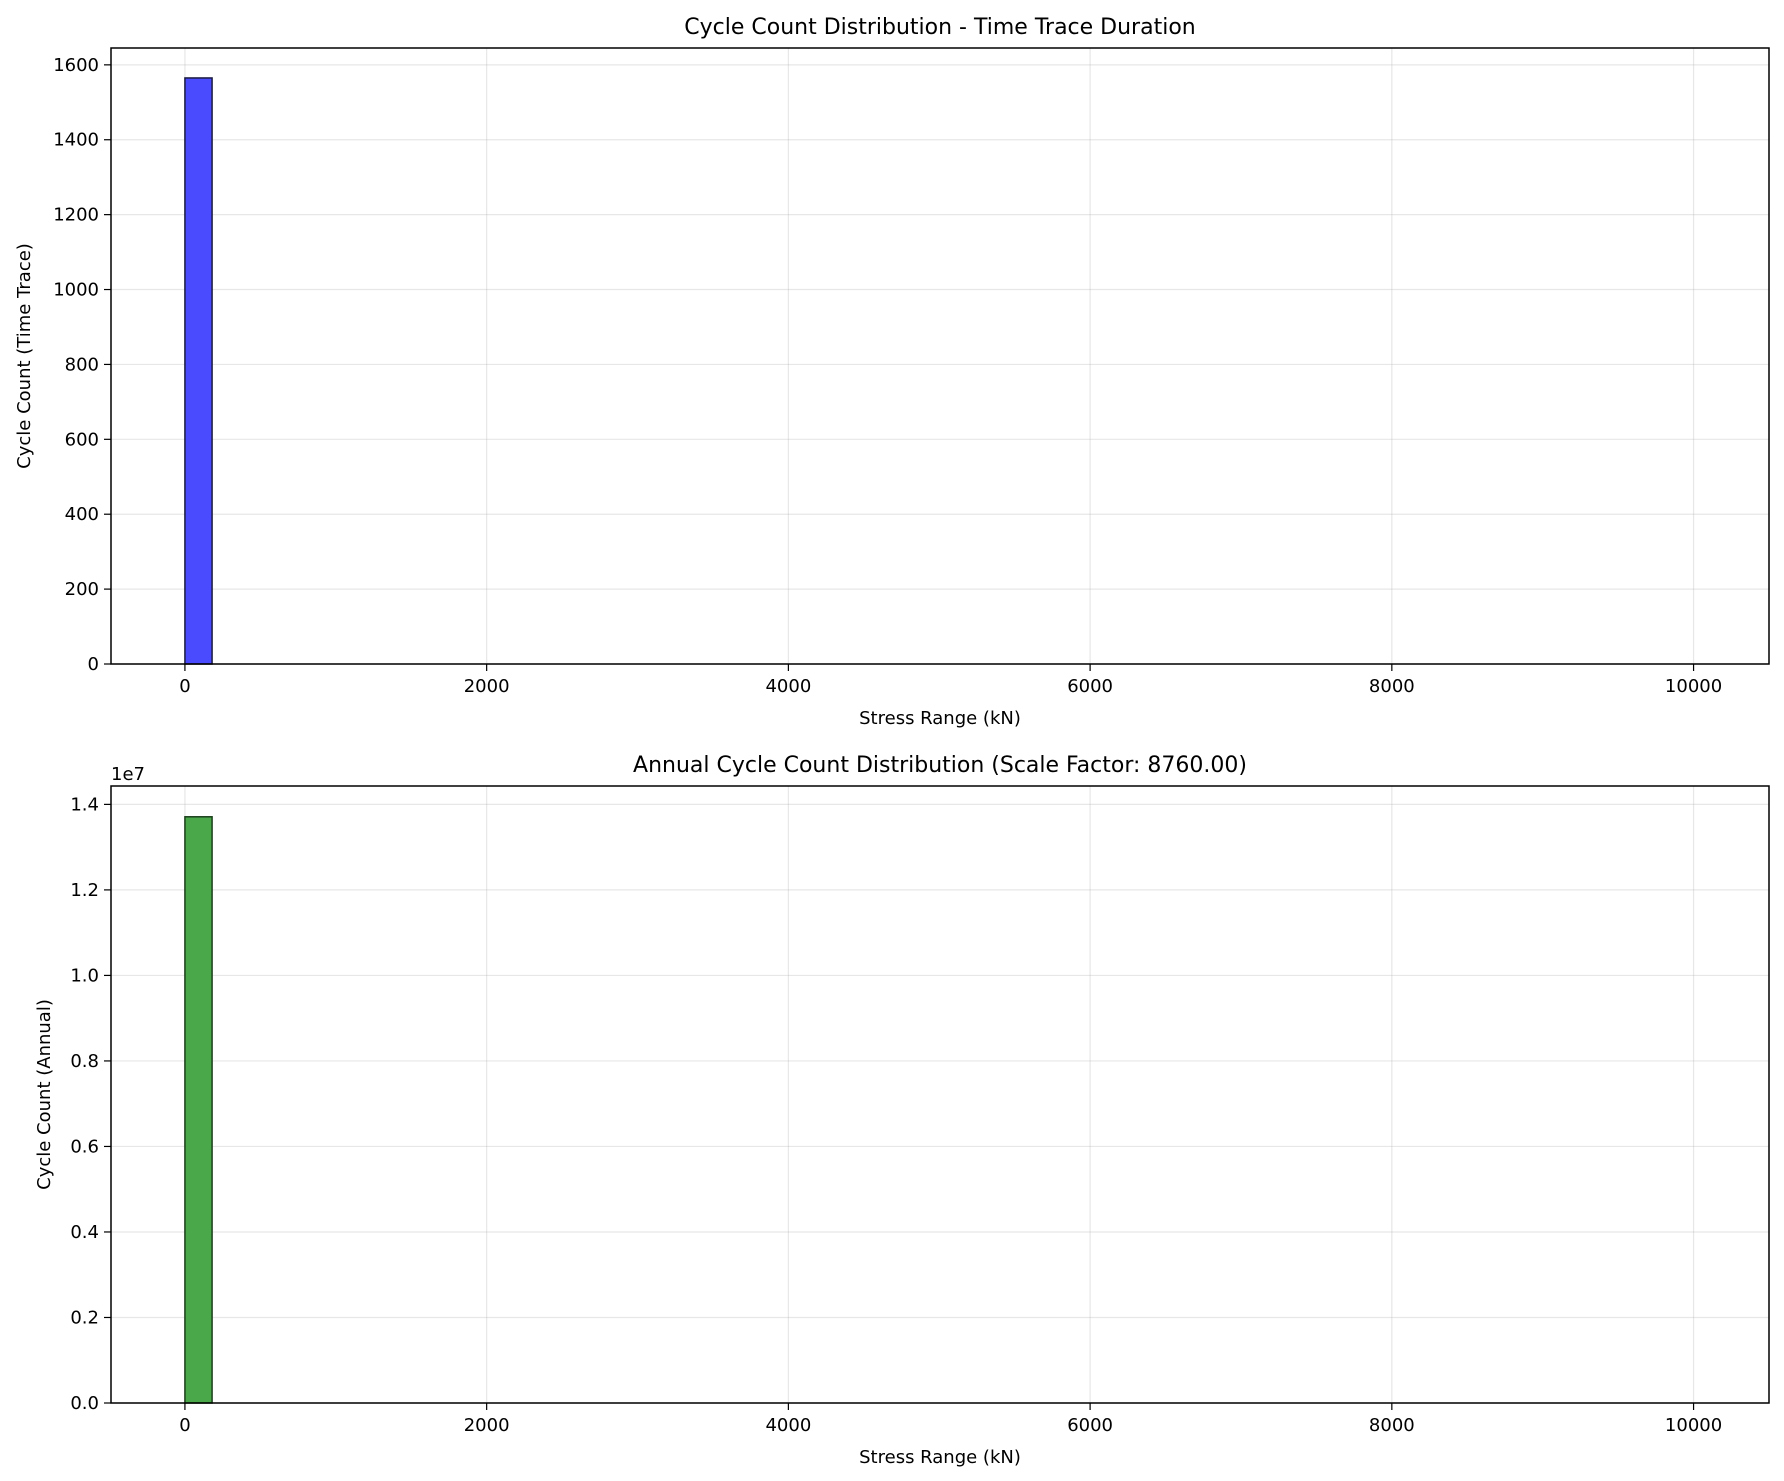 This screenshot has width=1784, height=1481. I want to click on y-ticks: 0.0 0.2 0.4 0.6 0.8 1.0 1.2 1.4, so click(90, 1104).